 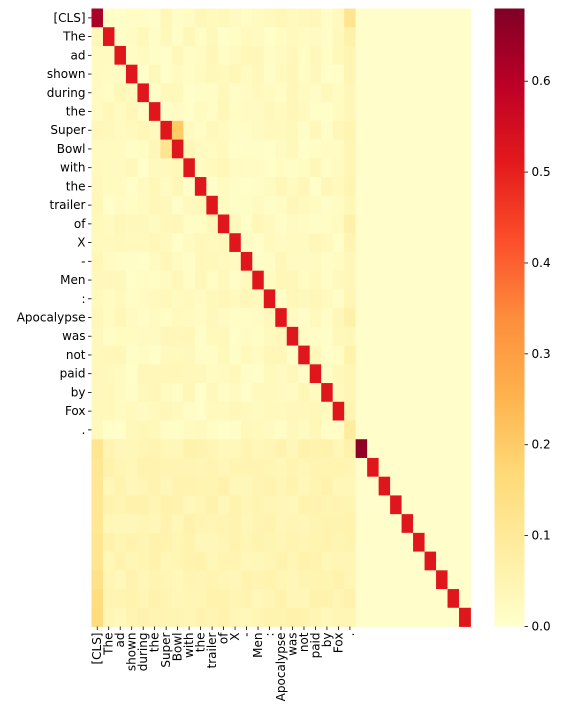 What do you see at coordinates (132, 652) in the screenshot?
I see `x-tick-label: shown` at bounding box center [132, 652].